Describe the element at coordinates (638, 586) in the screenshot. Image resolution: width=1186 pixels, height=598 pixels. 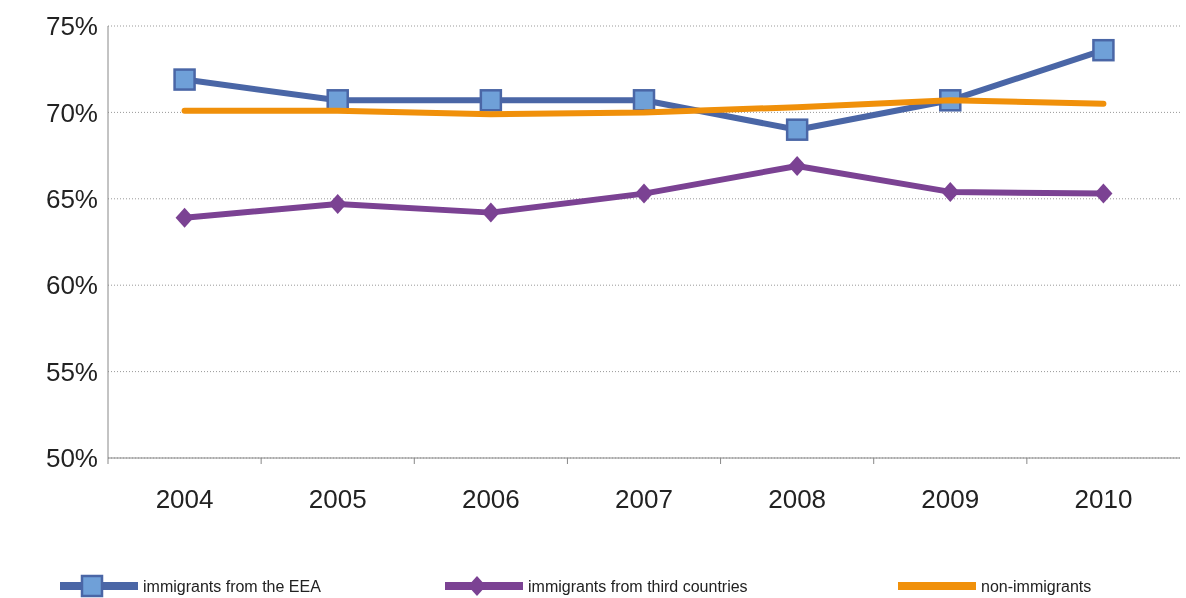
I see `legend-label: immigrants from third countries` at that location.